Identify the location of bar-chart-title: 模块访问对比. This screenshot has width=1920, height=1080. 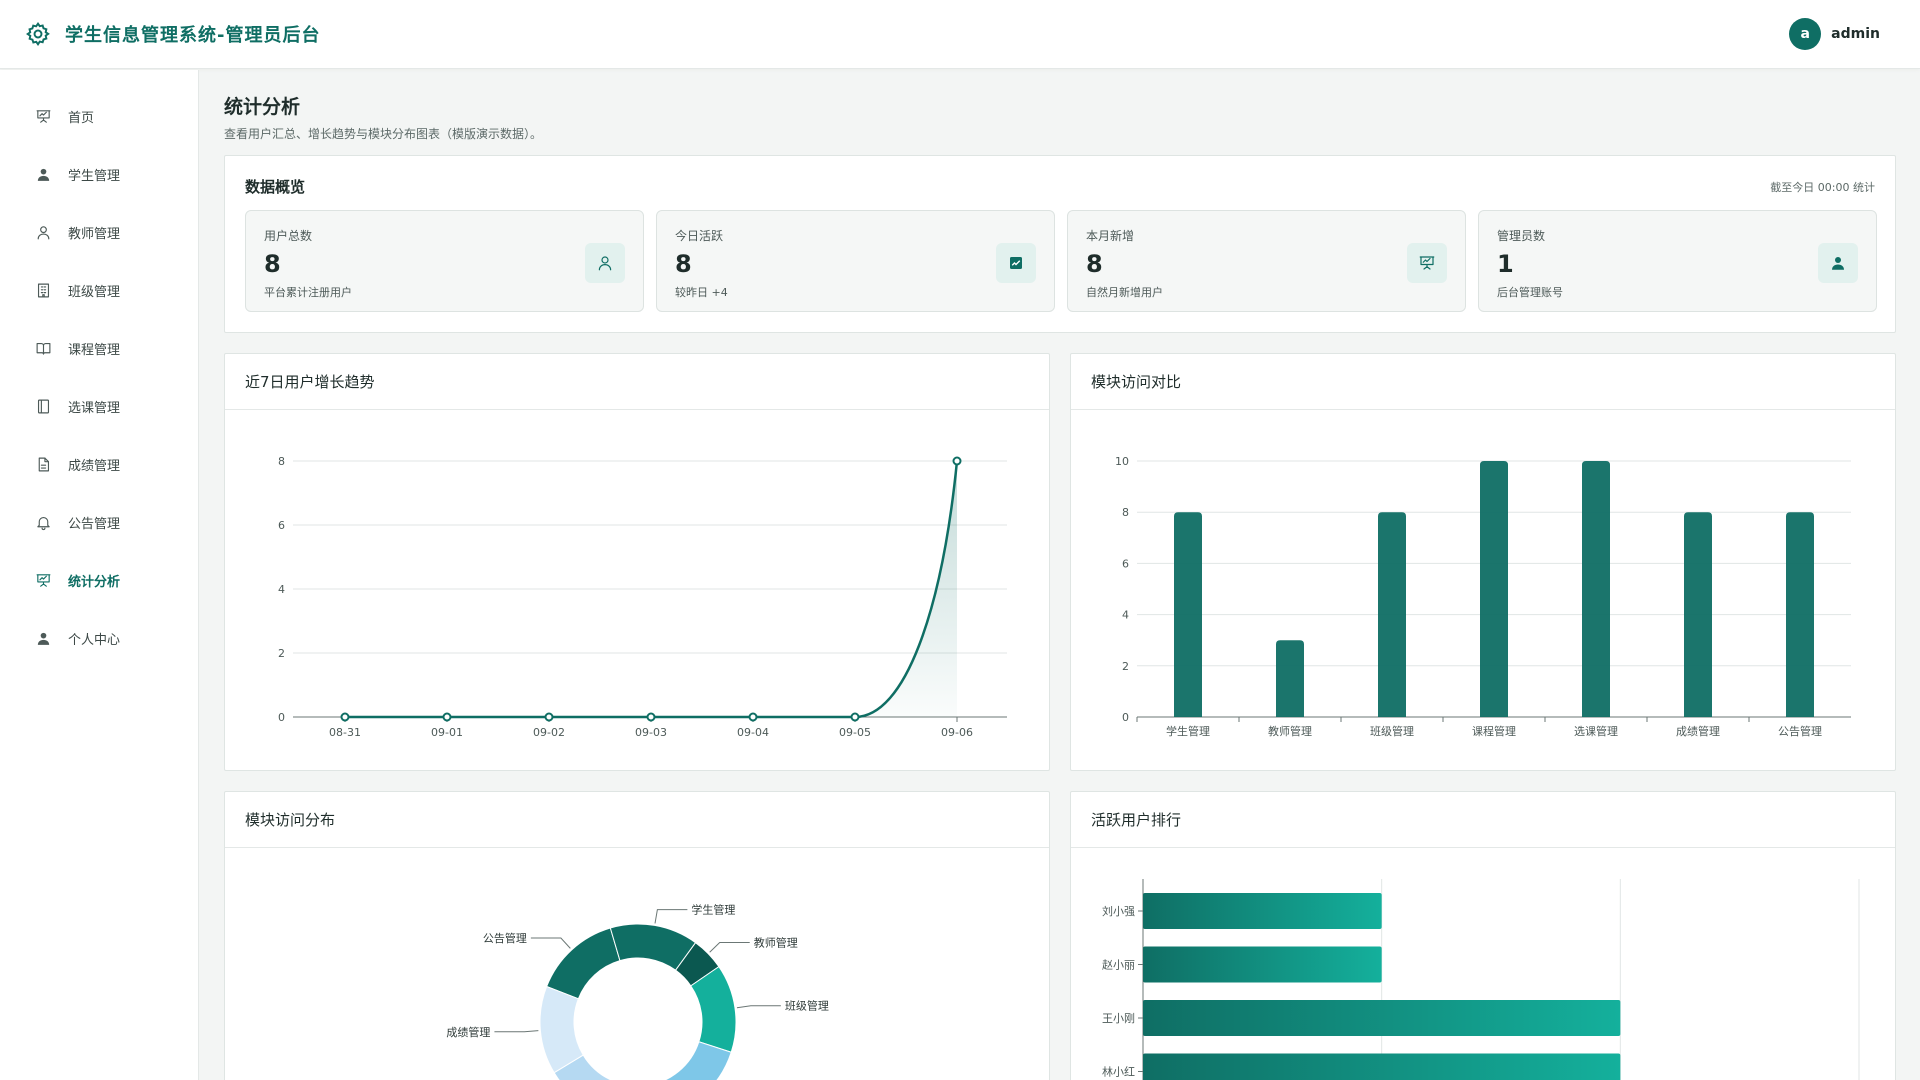
(1483, 382).